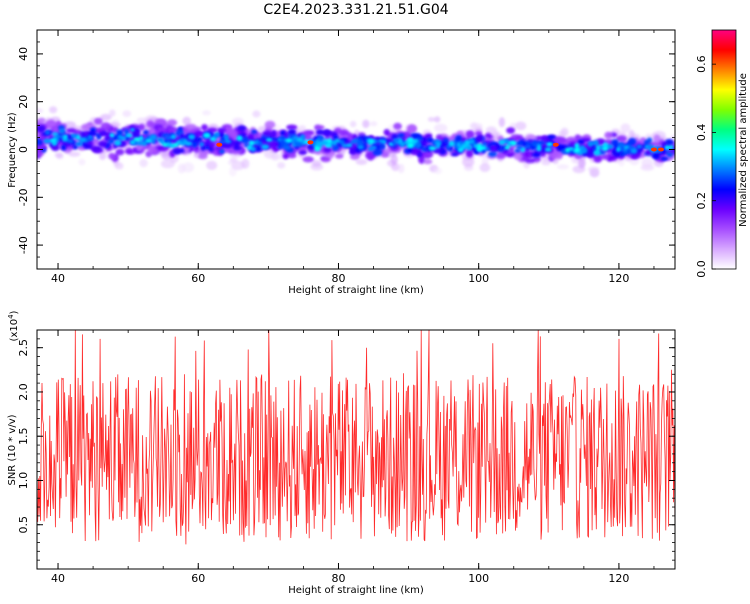 The width and height of the screenshot is (750, 604). I want to click on chart-title: C2E4.2023.331.21.51.G04, so click(355, 10).